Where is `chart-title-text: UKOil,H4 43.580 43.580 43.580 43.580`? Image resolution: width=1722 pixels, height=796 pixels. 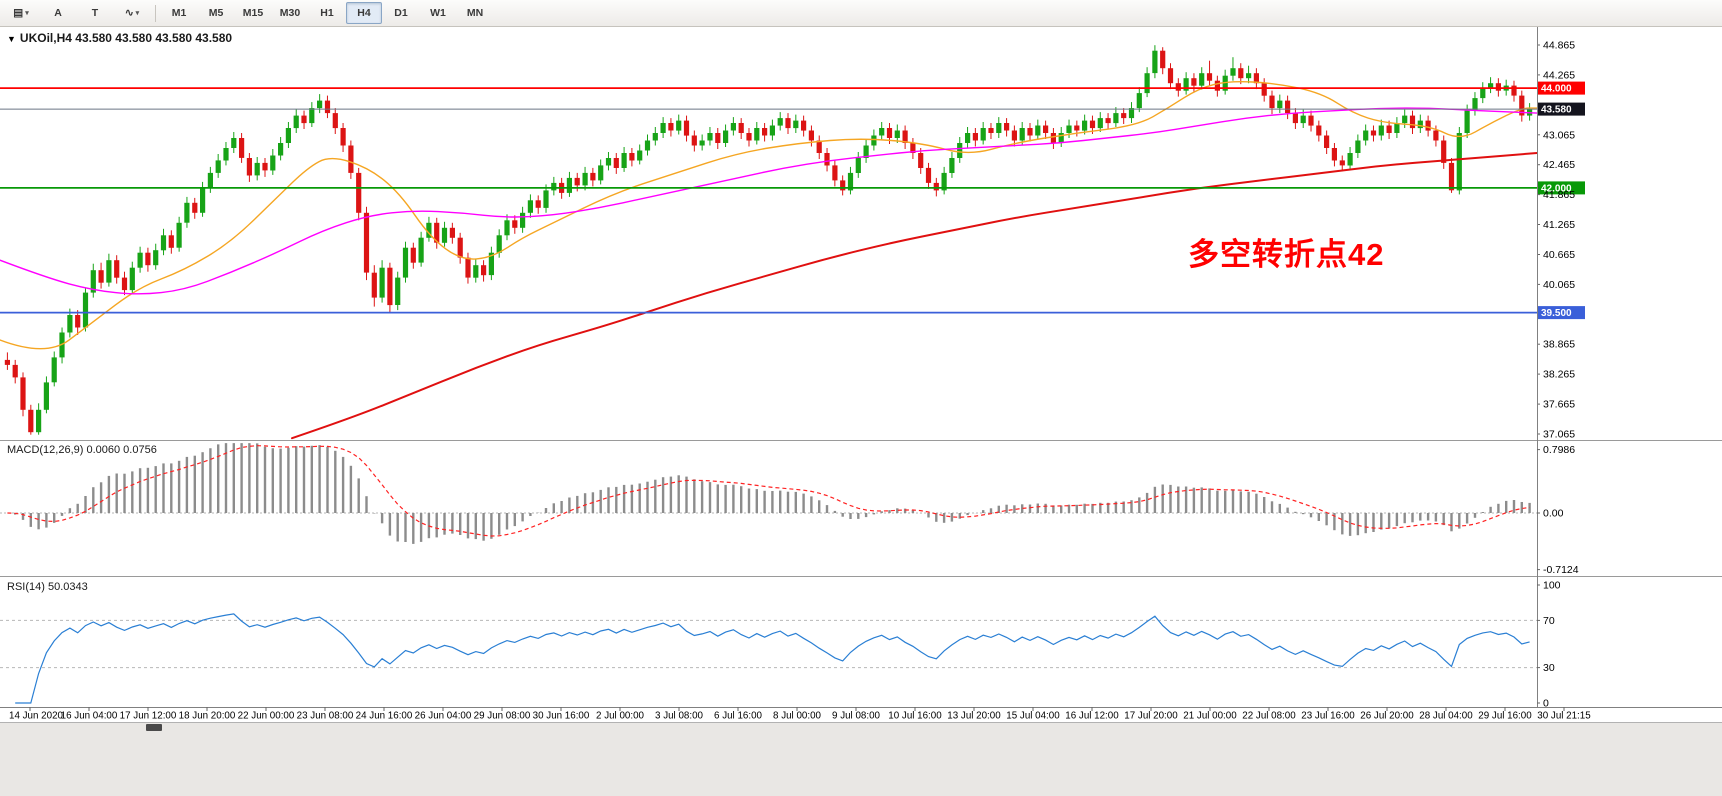 chart-title-text: UKOil,H4 43.580 43.580 43.580 43.580 is located at coordinates (126, 38).